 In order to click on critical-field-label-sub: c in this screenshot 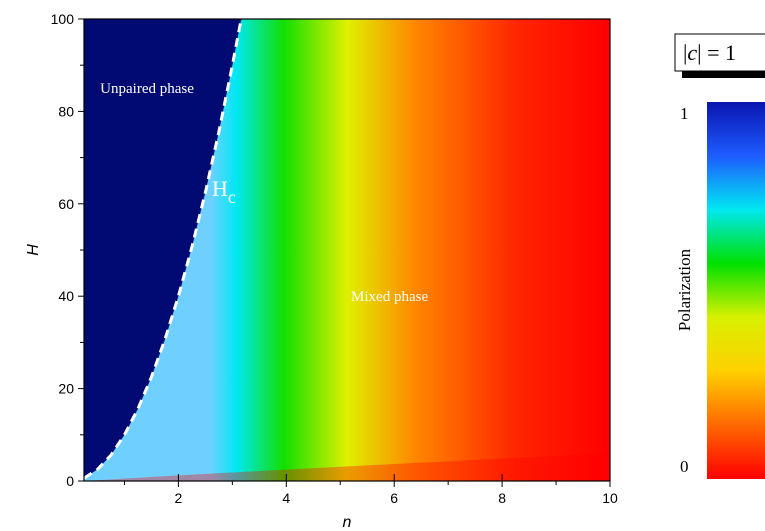, I will do `click(232, 197)`.